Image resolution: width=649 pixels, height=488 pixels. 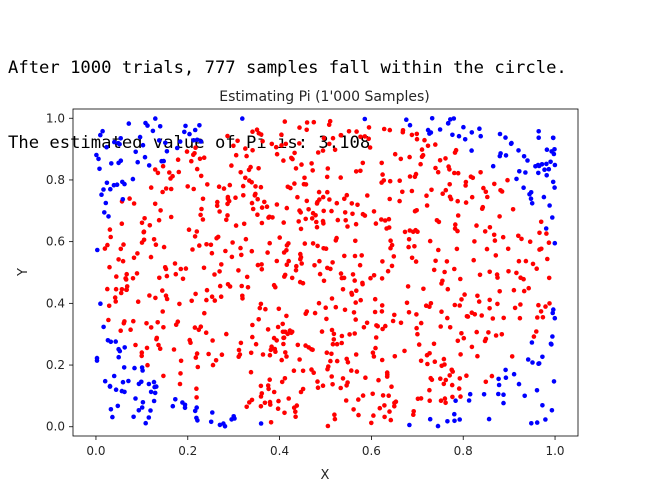 I want to click on chart-title: Estimating Pi (1'000 Samples), so click(x=324, y=97).